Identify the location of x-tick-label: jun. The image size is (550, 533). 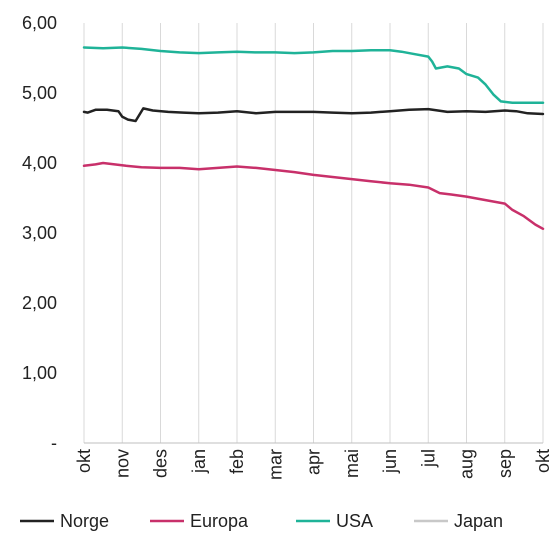
(390, 461).